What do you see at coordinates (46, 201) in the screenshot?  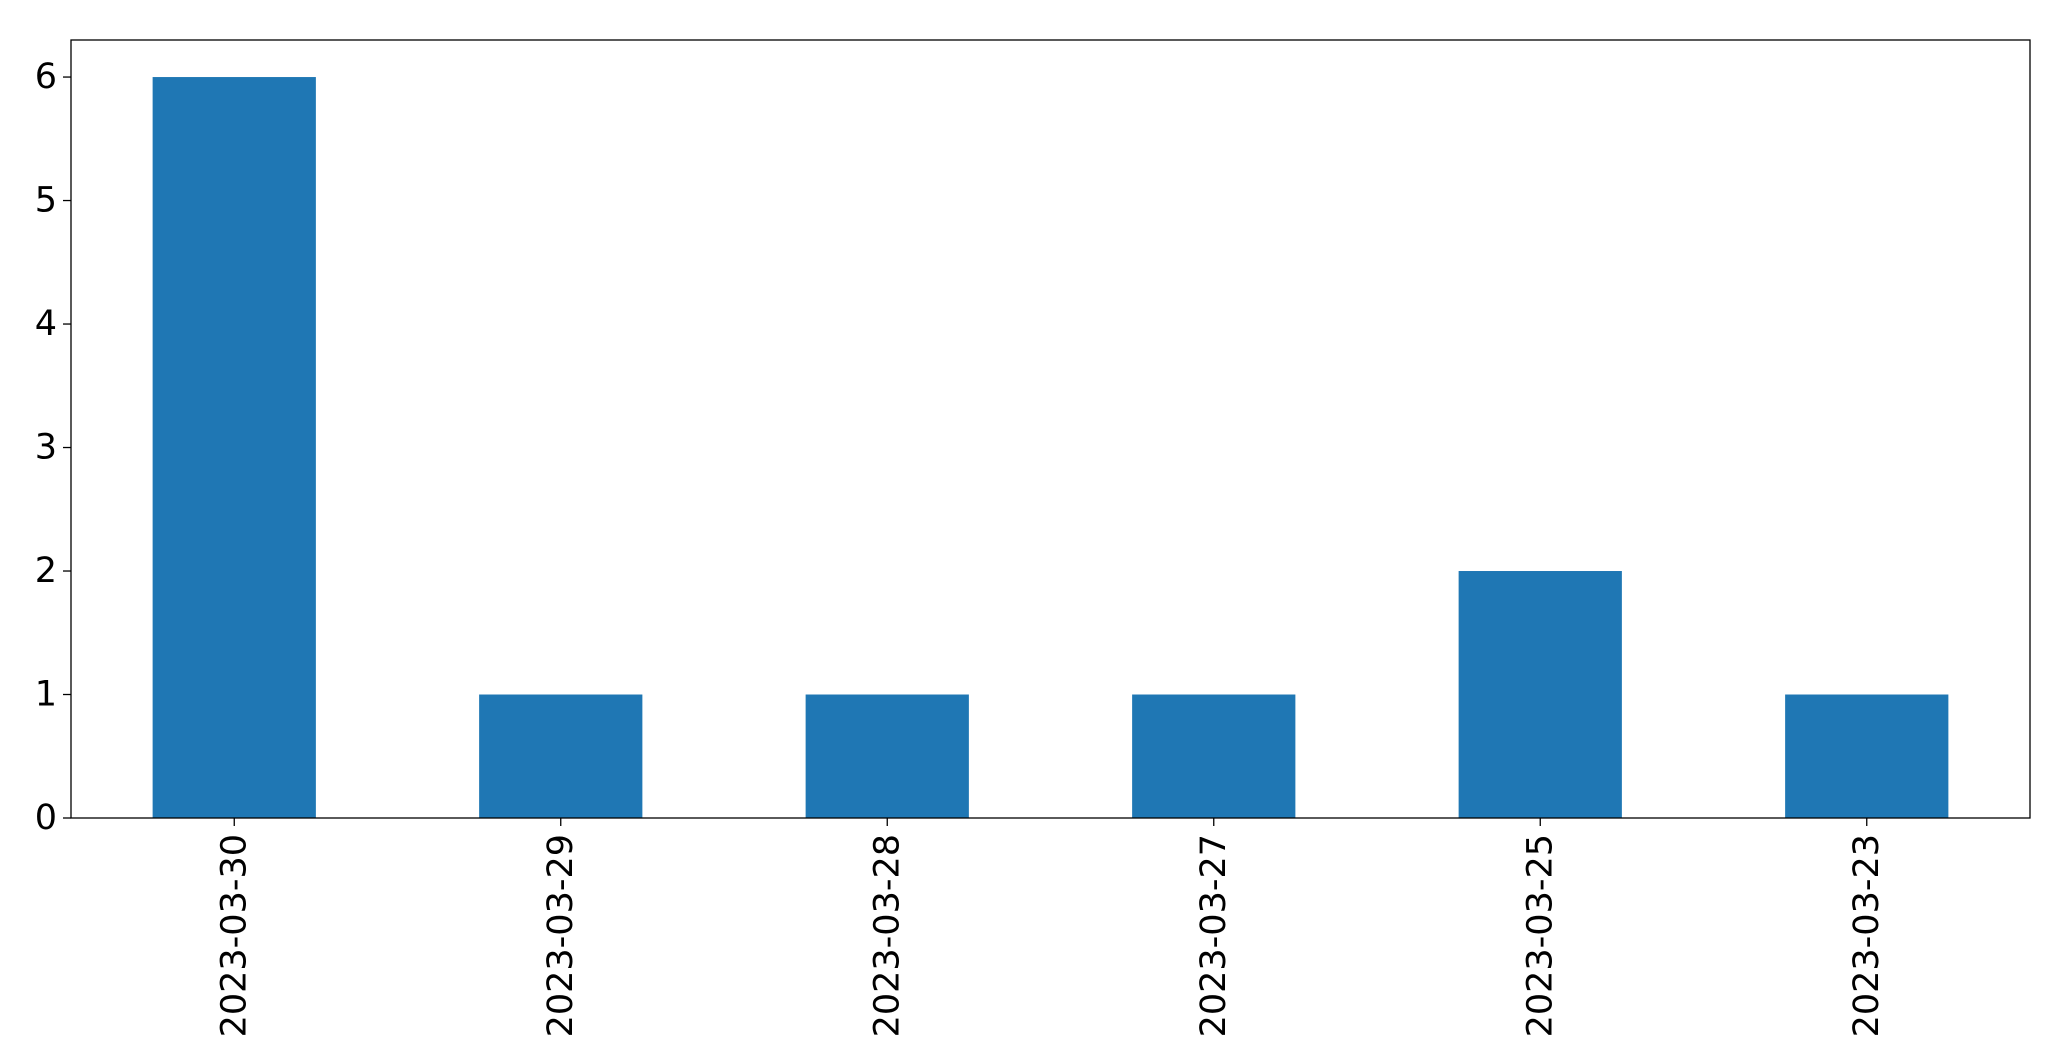 I see `y-tick-label: 5` at bounding box center [46, 201].